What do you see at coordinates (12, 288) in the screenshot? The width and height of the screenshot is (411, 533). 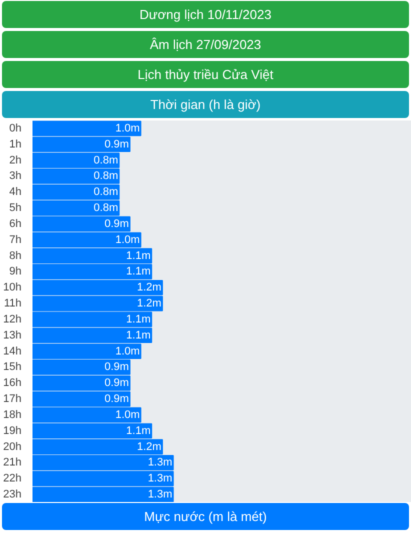 I see `y-tick-label: 10h` at bounding box center [12, 288].